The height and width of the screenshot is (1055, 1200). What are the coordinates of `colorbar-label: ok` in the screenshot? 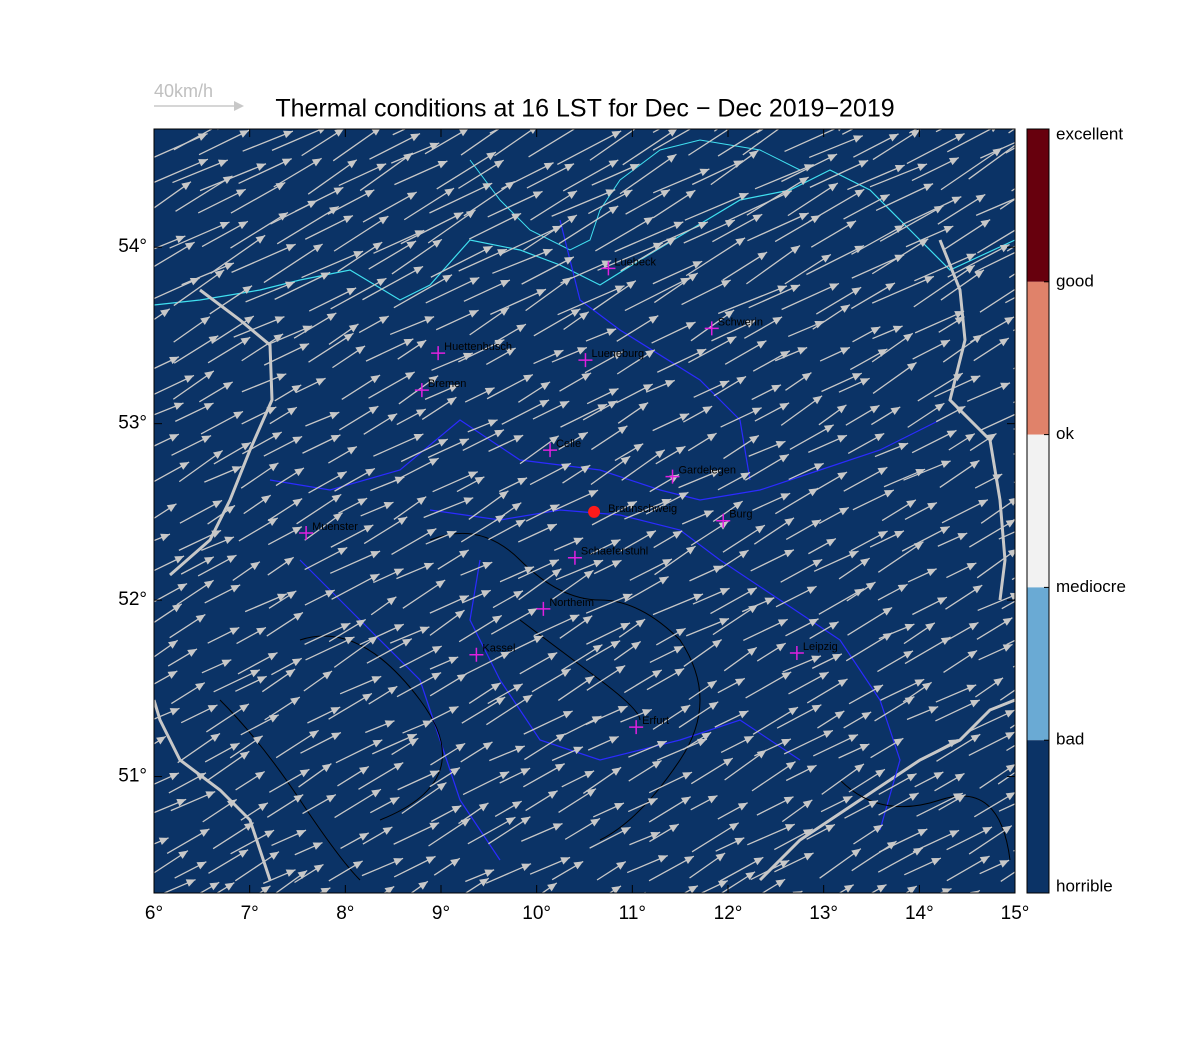 It's located at (1065, 433).